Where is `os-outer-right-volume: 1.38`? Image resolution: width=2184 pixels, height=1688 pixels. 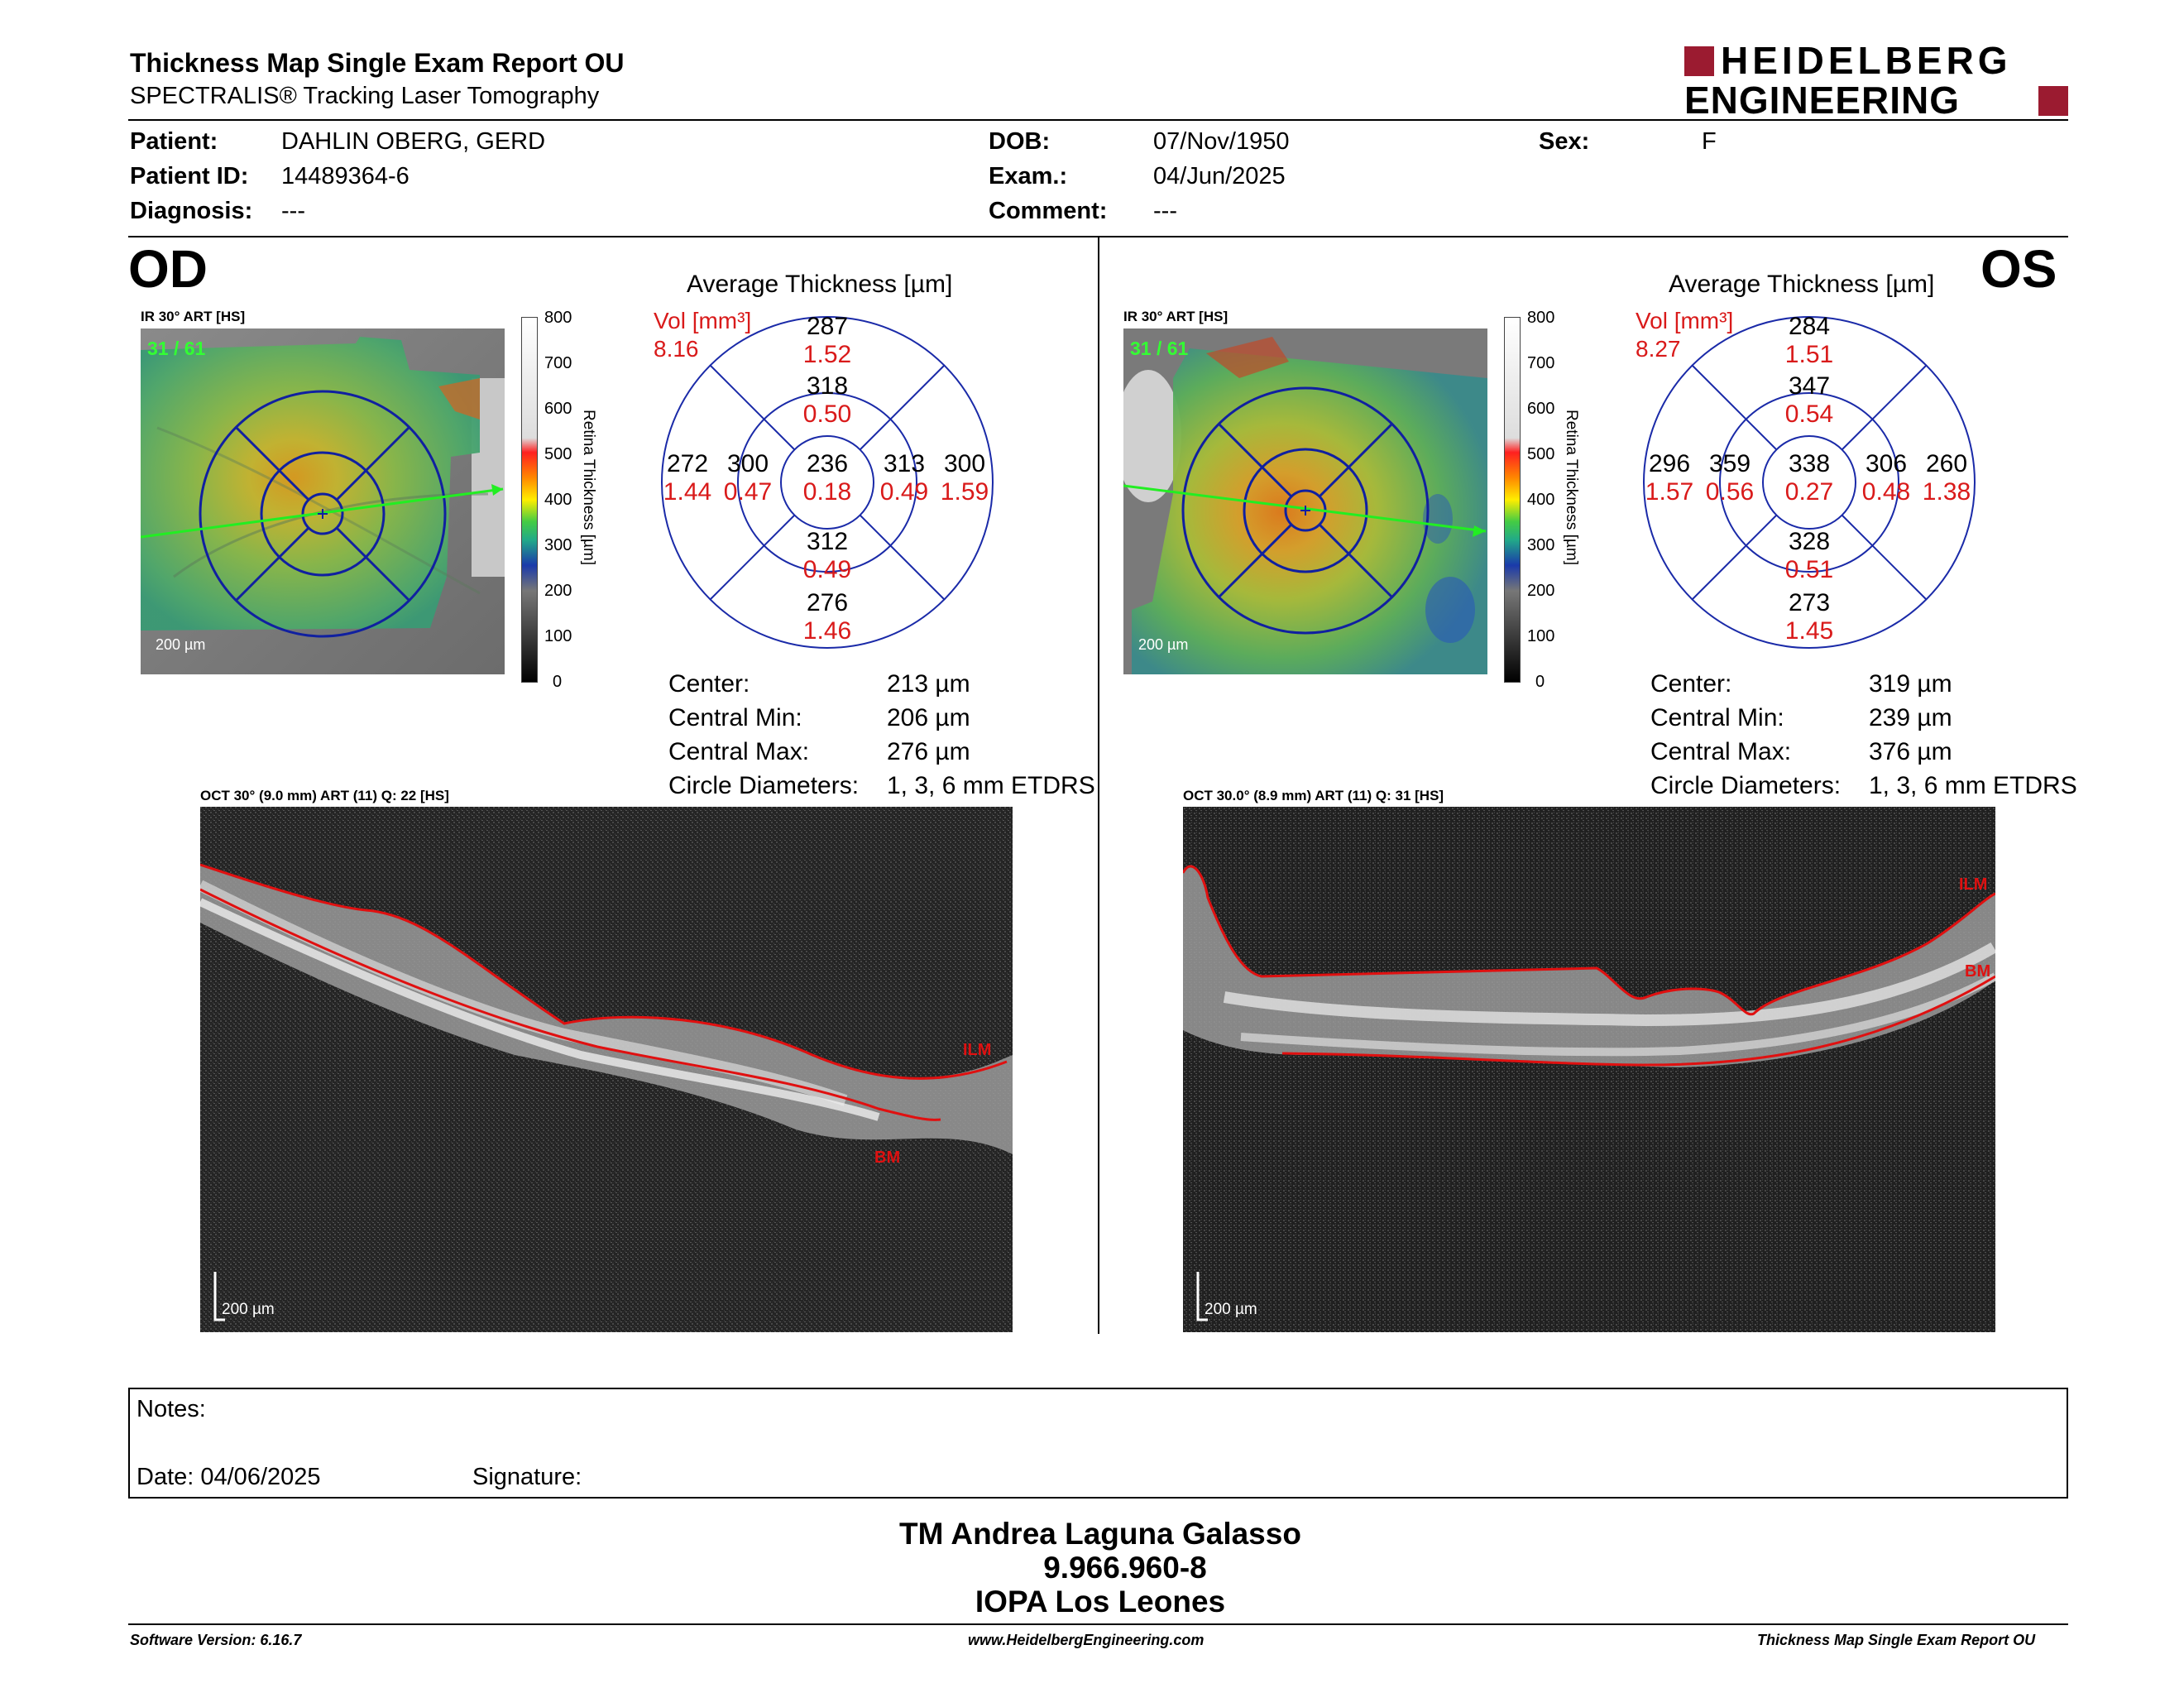 os-outer-right-volume: 1.38 is located at coordinates (1946, 492).